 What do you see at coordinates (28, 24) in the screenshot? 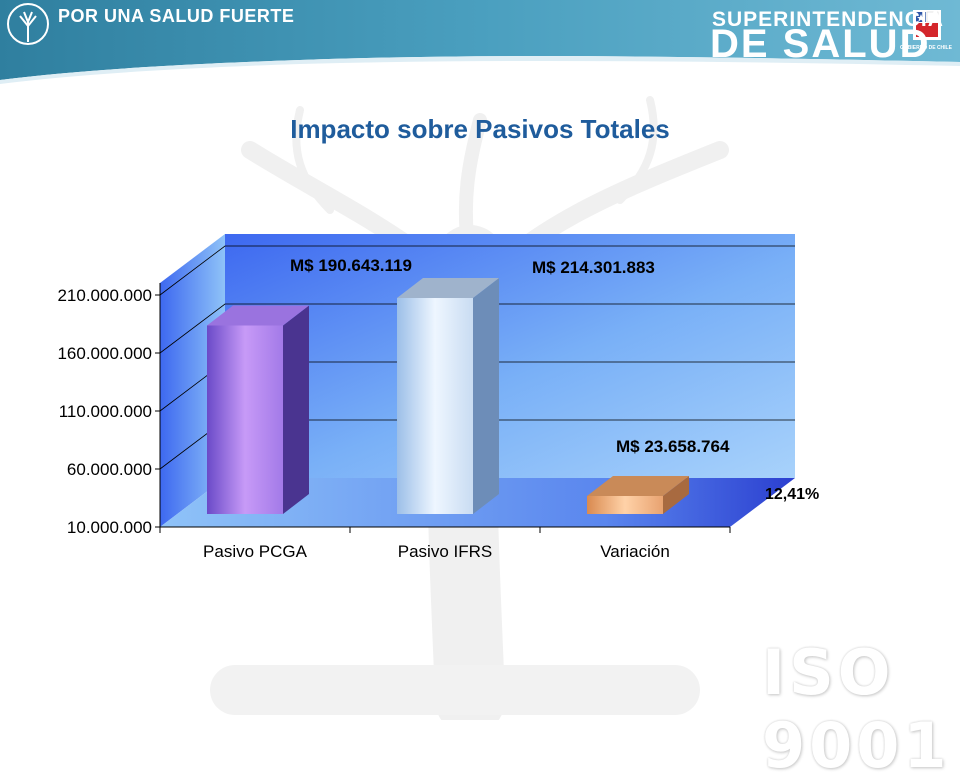
I see `tree-logo-icon` at bounding box center [28, 24].